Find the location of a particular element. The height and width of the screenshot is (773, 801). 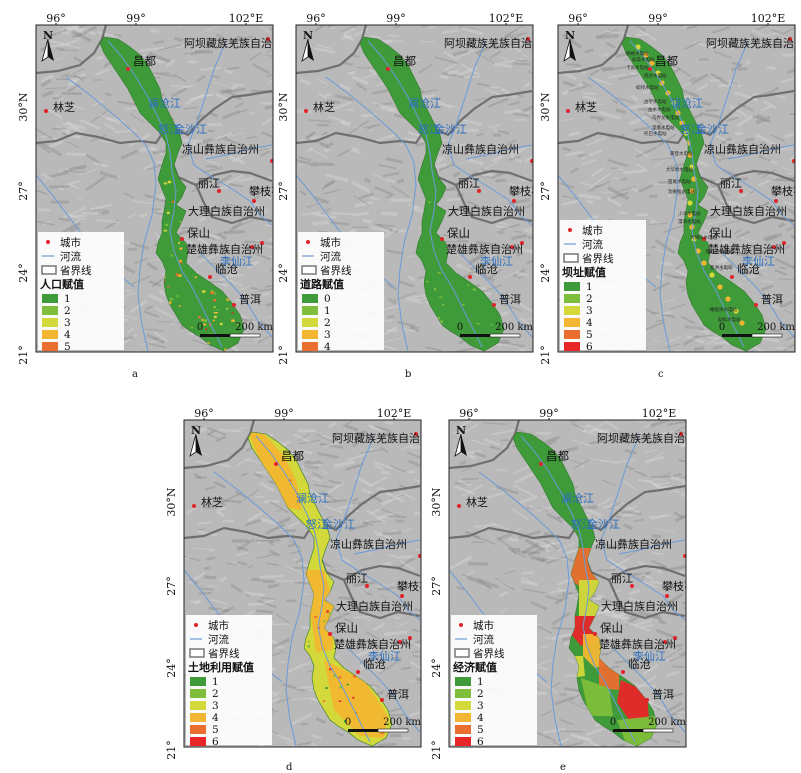

city-label-panzhihua: 攀枝花 is located at coordinates (261, 191).